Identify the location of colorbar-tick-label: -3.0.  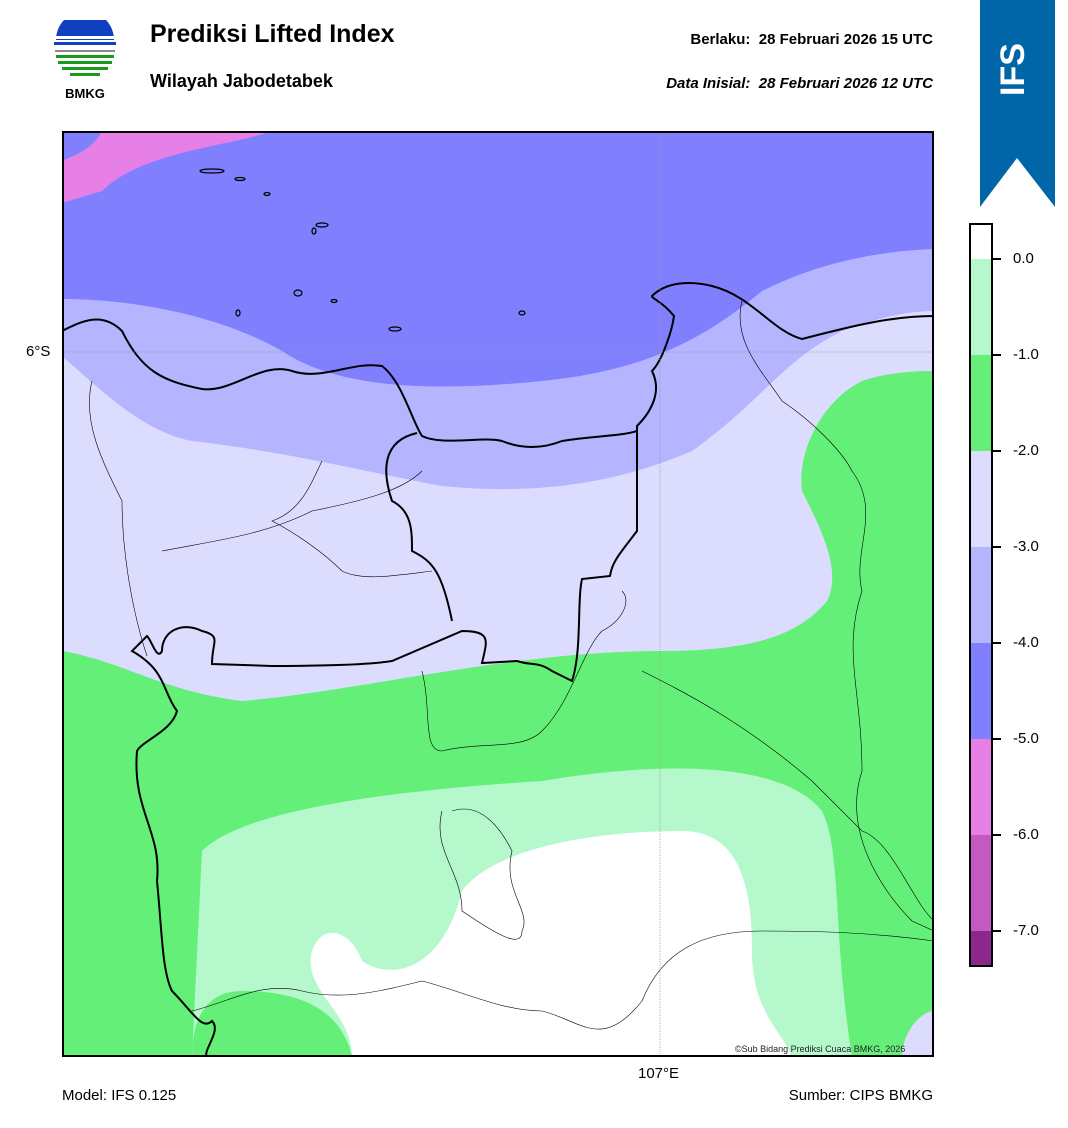
(1026, 546).